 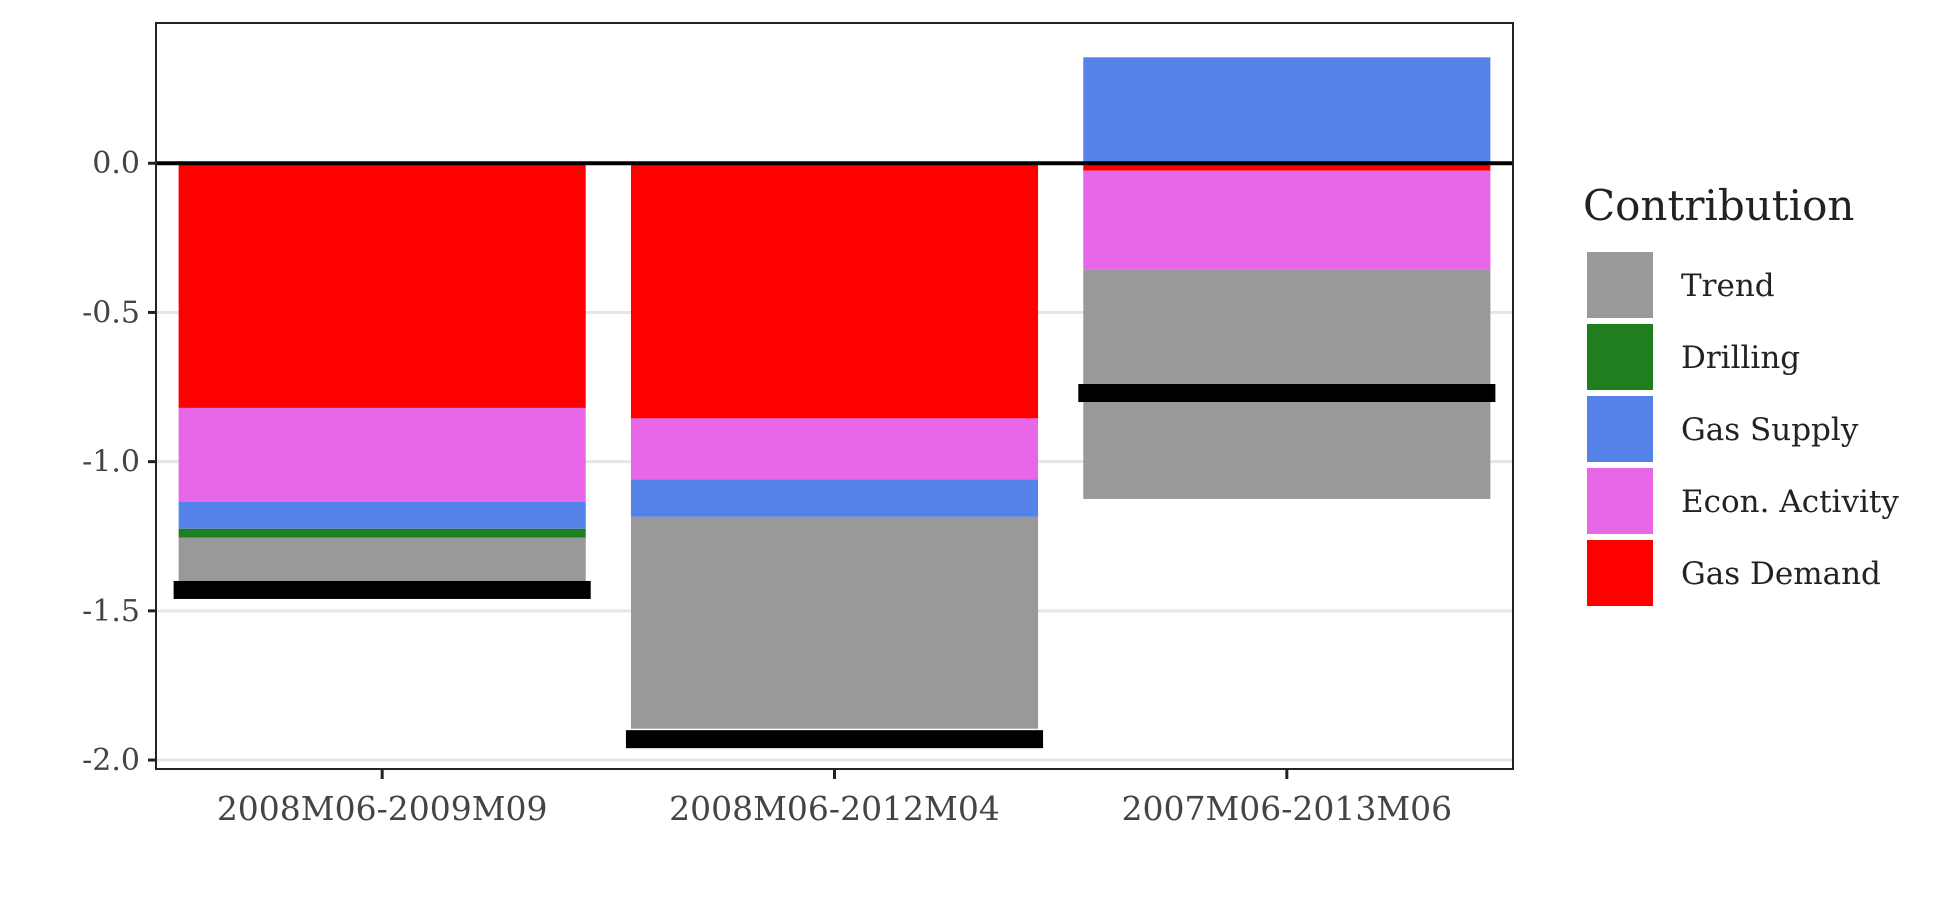 What do you see at coordinates (116, 163) in the screenshot?
I see `y-tick-label-0: 0.0` at bounding box center [116, 163].